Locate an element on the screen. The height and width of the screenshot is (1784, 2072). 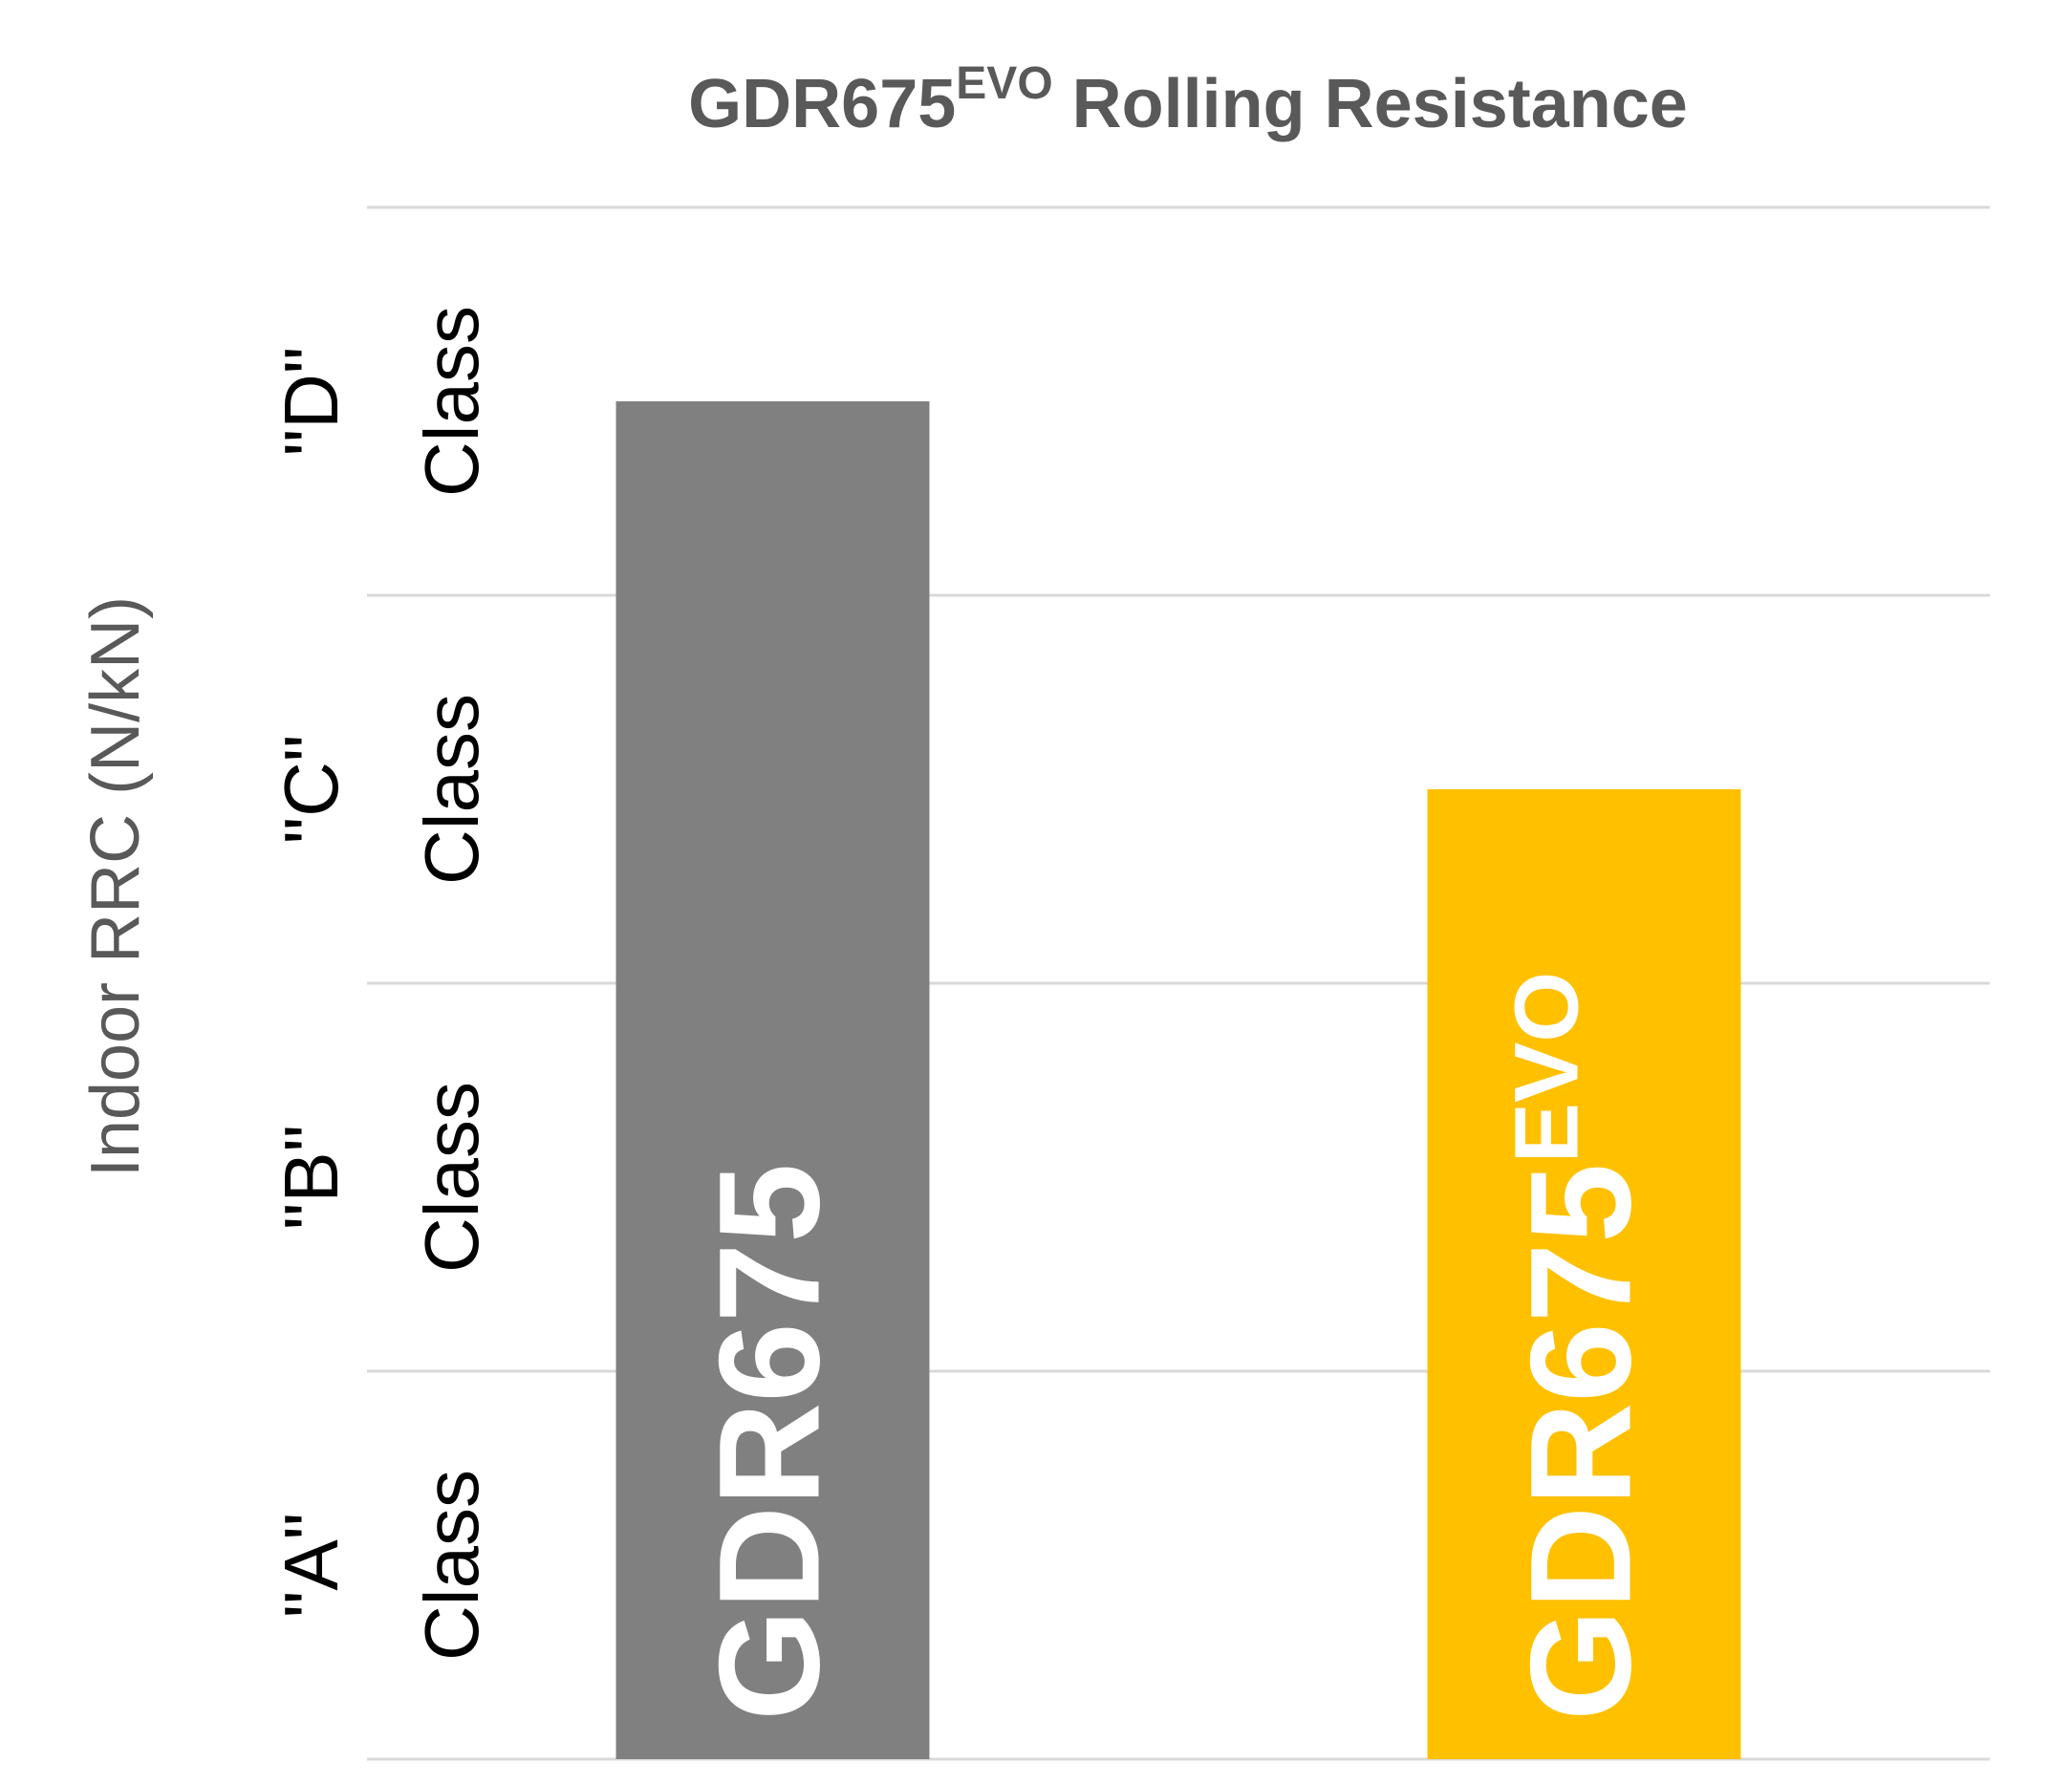
chart-title-superscript: EVO is located at coordinates (1004, 84).